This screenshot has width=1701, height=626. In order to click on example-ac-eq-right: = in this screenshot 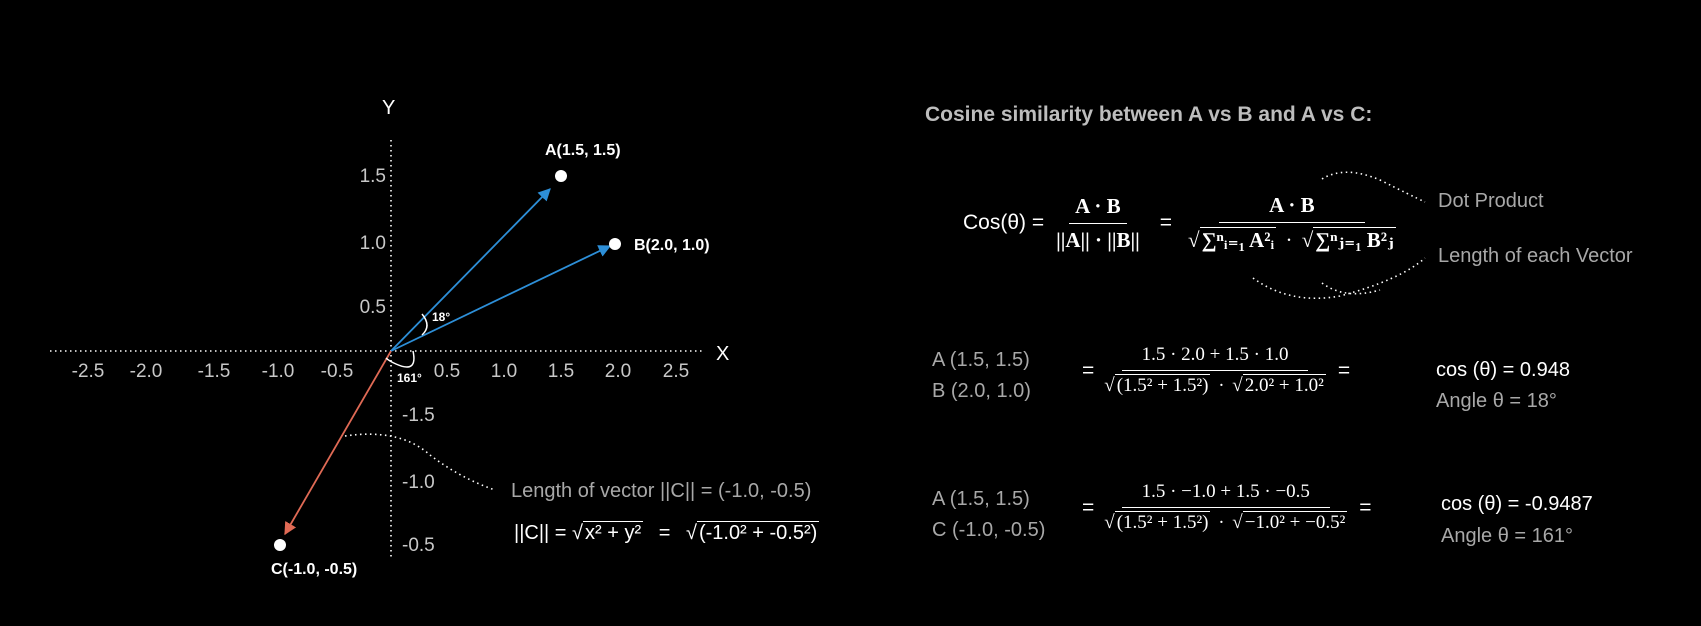, I will do `click(1365, 507)`.